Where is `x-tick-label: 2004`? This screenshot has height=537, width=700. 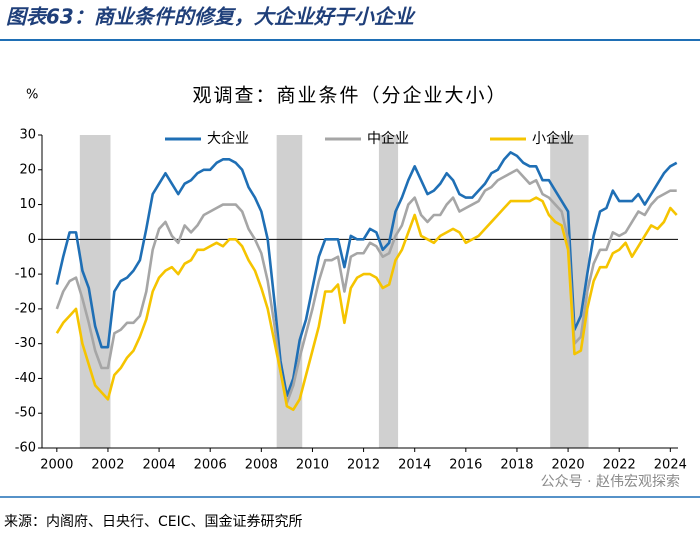 x-tick-label: 2004 is located at coordinates (159, 465).